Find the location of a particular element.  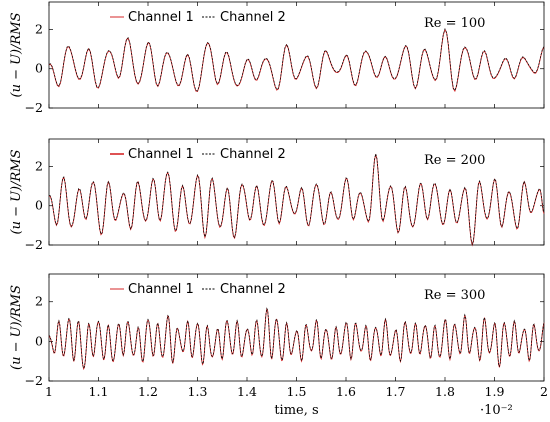

x-tick-label: 2 is located at coordinates (544, 391).